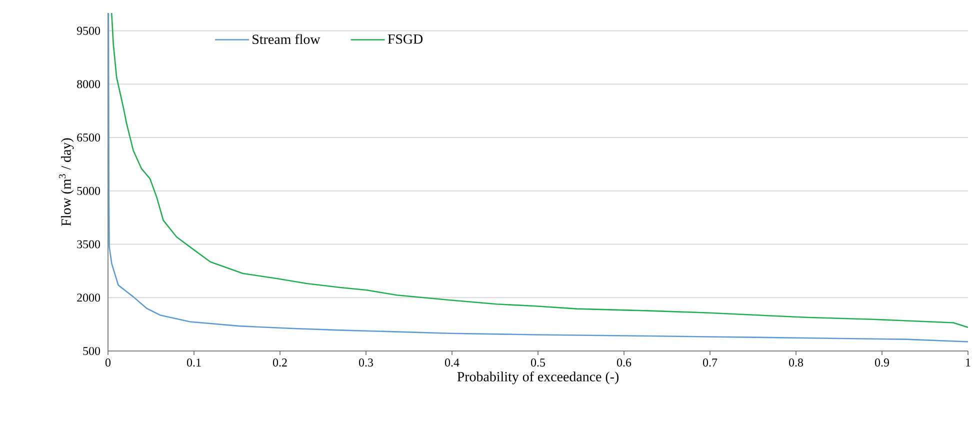  Describe the element at coordinates (452, 362) in the screenshot. I see `x-tick-label: 0.4` at that location.